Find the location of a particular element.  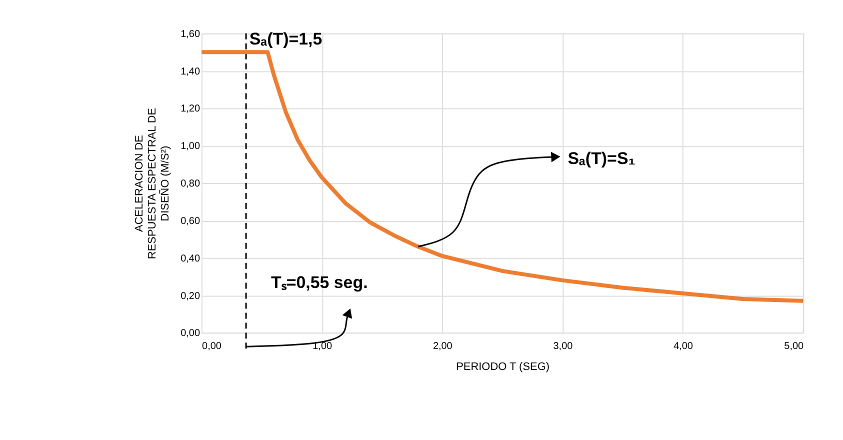

y-tick-label: 0,80 is located at coordinates (190, 184).